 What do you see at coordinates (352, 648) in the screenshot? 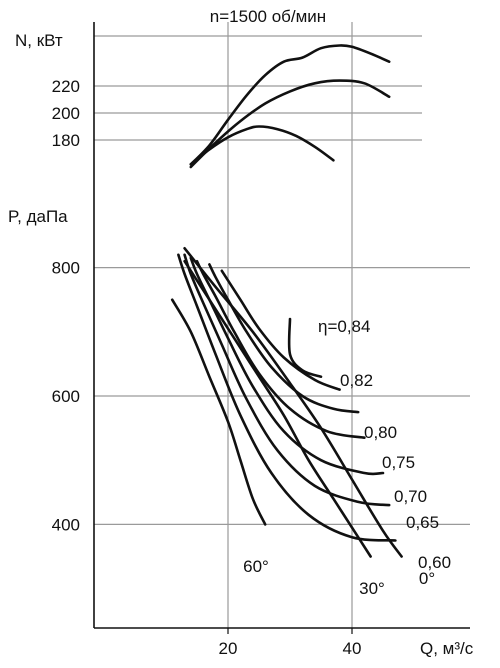
I see `flow-tick-label-40: 40` at bounding box center [352, 648].